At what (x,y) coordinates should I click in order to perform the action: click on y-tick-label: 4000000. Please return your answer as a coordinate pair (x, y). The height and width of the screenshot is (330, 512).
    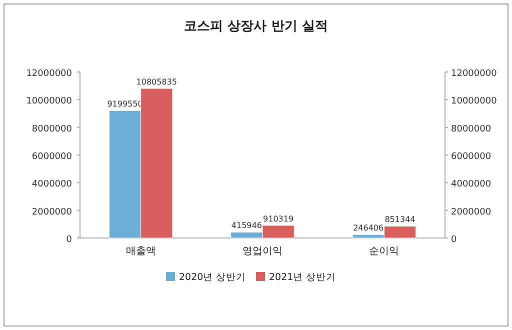
    Looking at the image, I should click on (52, 185).